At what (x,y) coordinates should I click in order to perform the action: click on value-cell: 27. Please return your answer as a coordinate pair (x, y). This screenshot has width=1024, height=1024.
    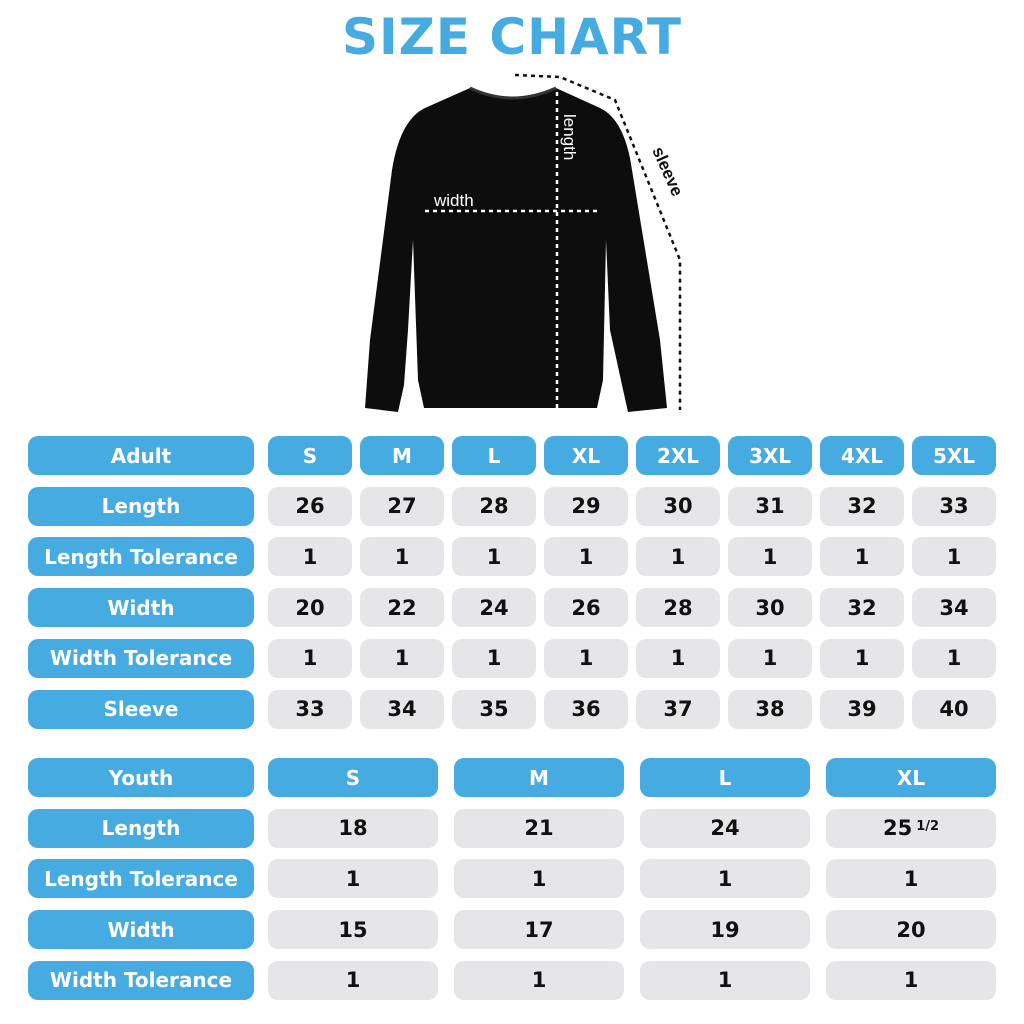
    Looking at the image, I should click on (402, 506).